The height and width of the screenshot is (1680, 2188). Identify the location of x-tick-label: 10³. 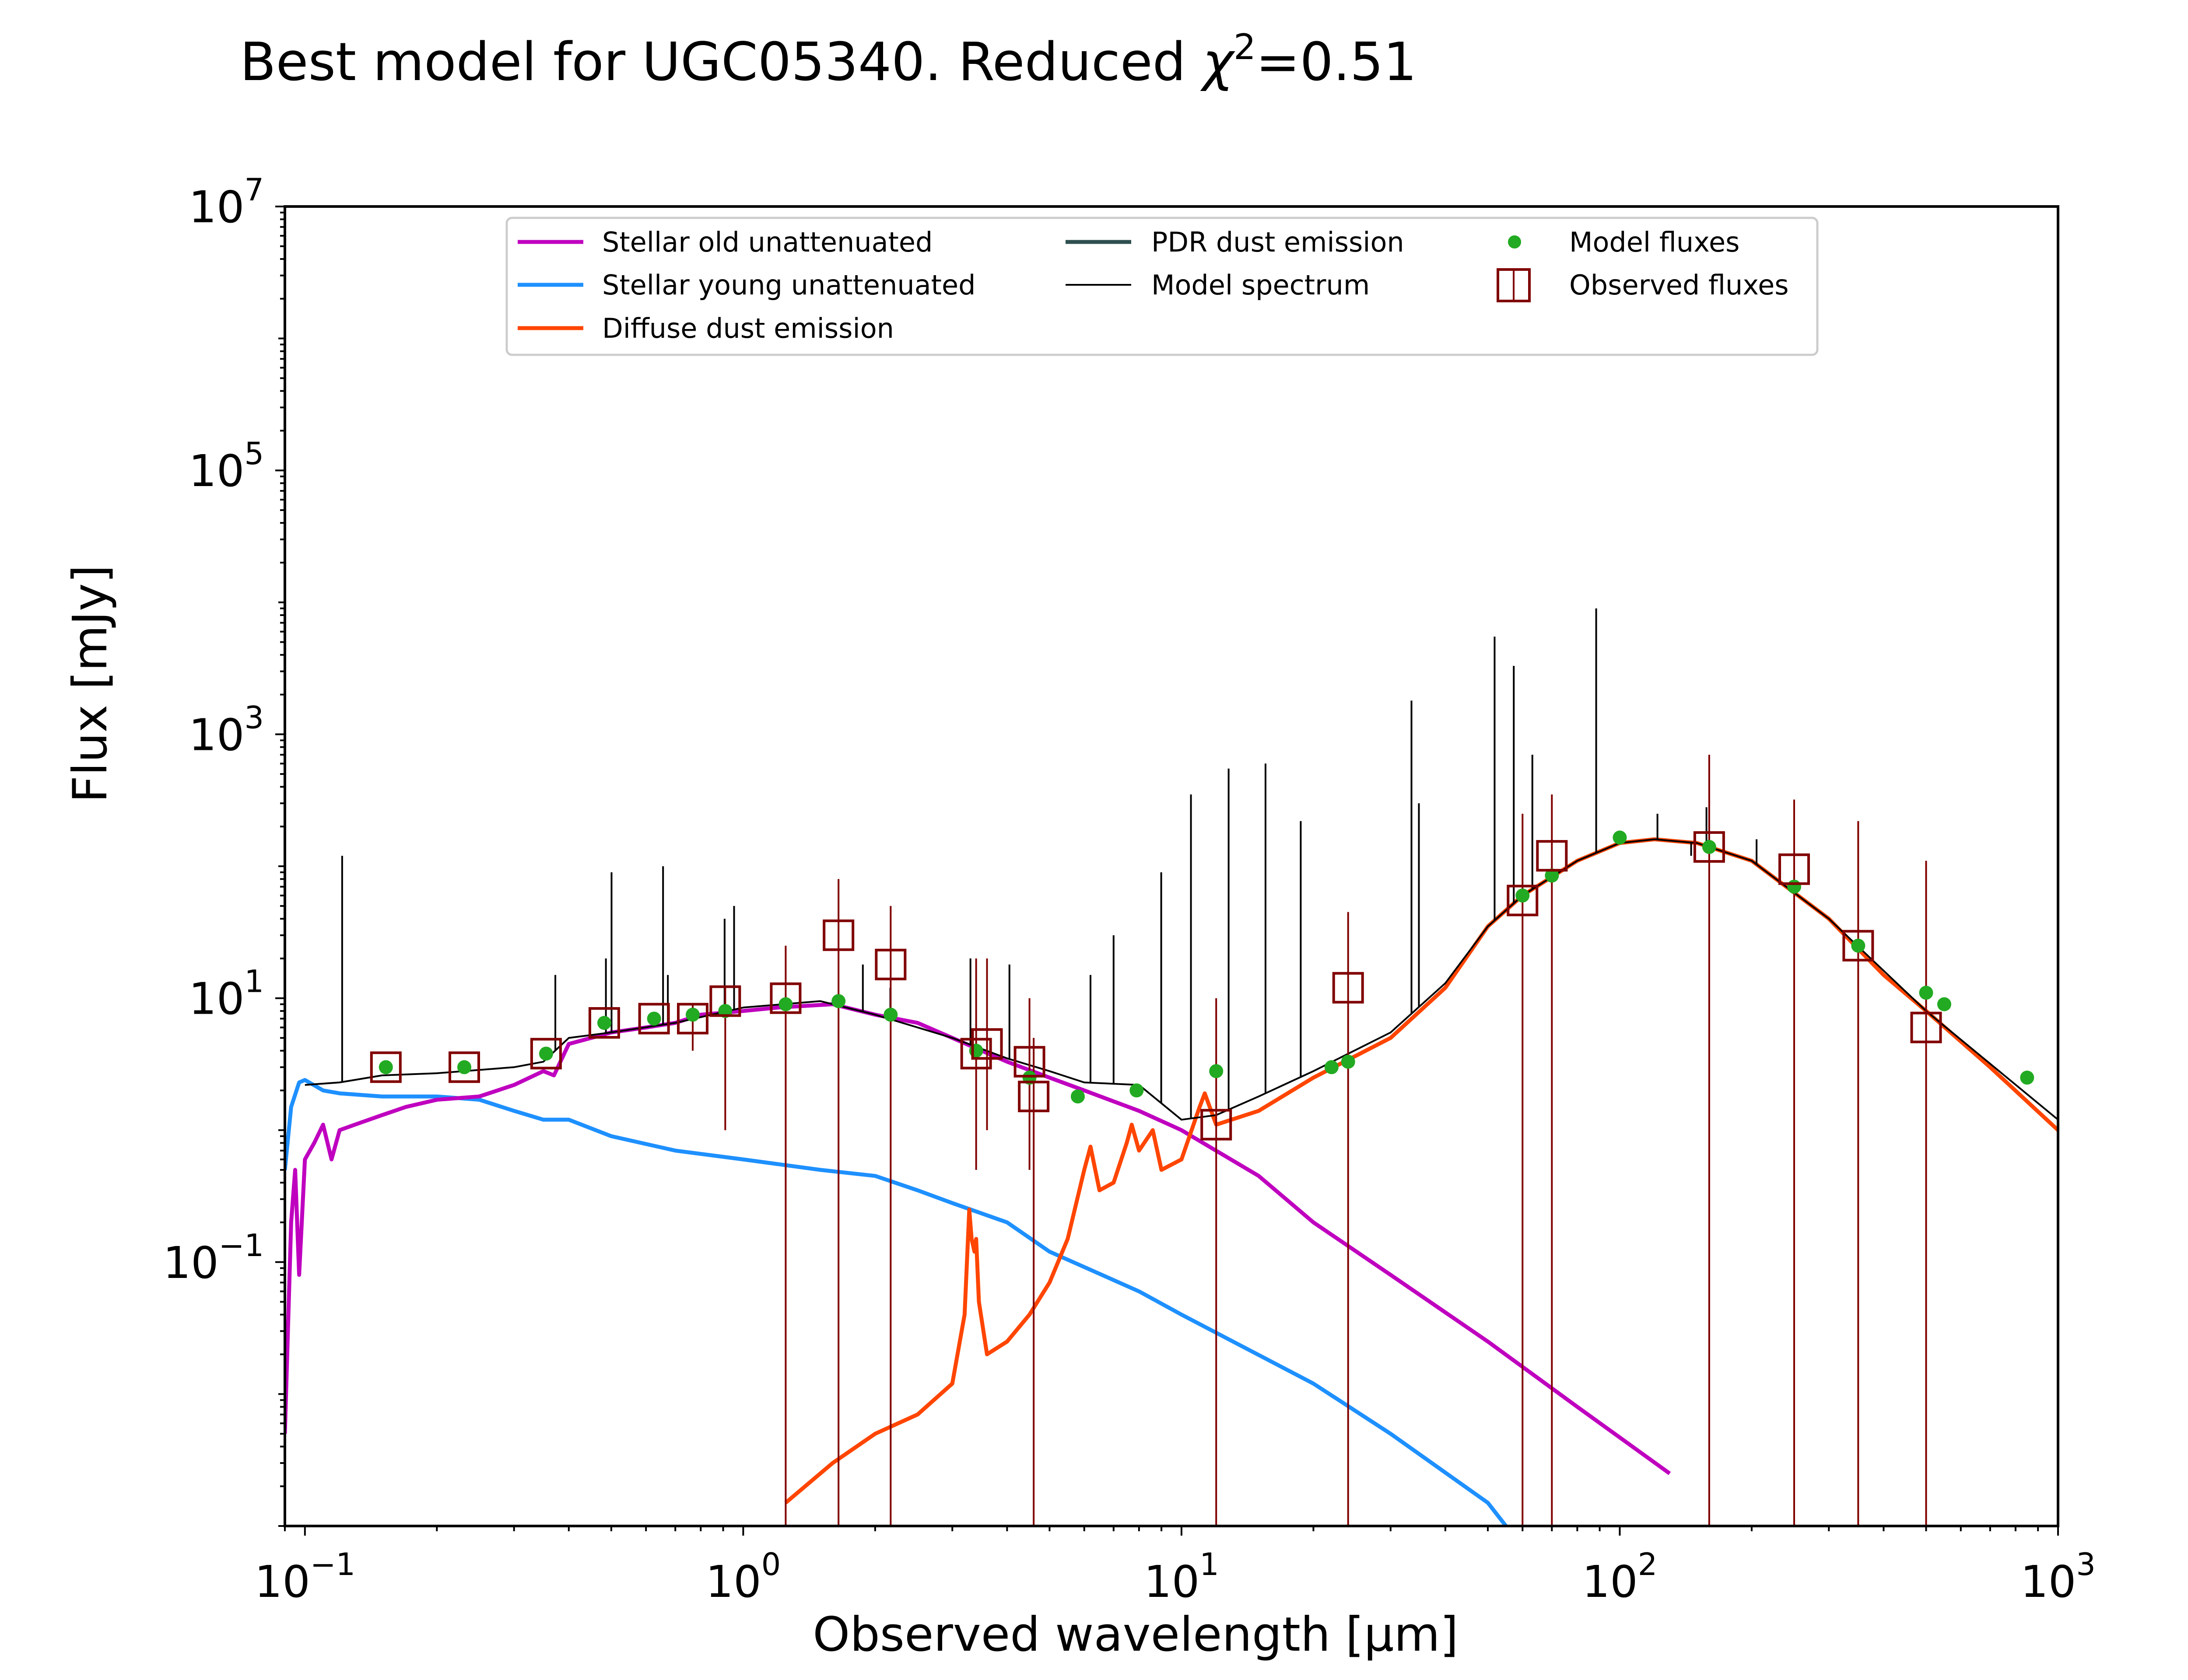
(2058, 1577).